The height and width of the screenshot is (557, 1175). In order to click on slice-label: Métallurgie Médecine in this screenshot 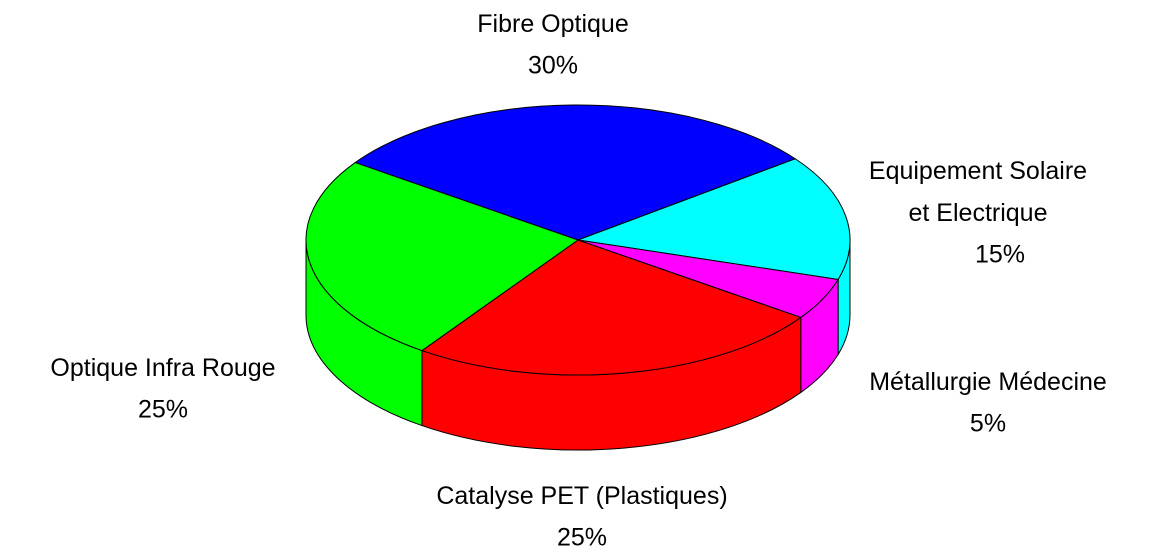, I will do `click(988, 382)`.